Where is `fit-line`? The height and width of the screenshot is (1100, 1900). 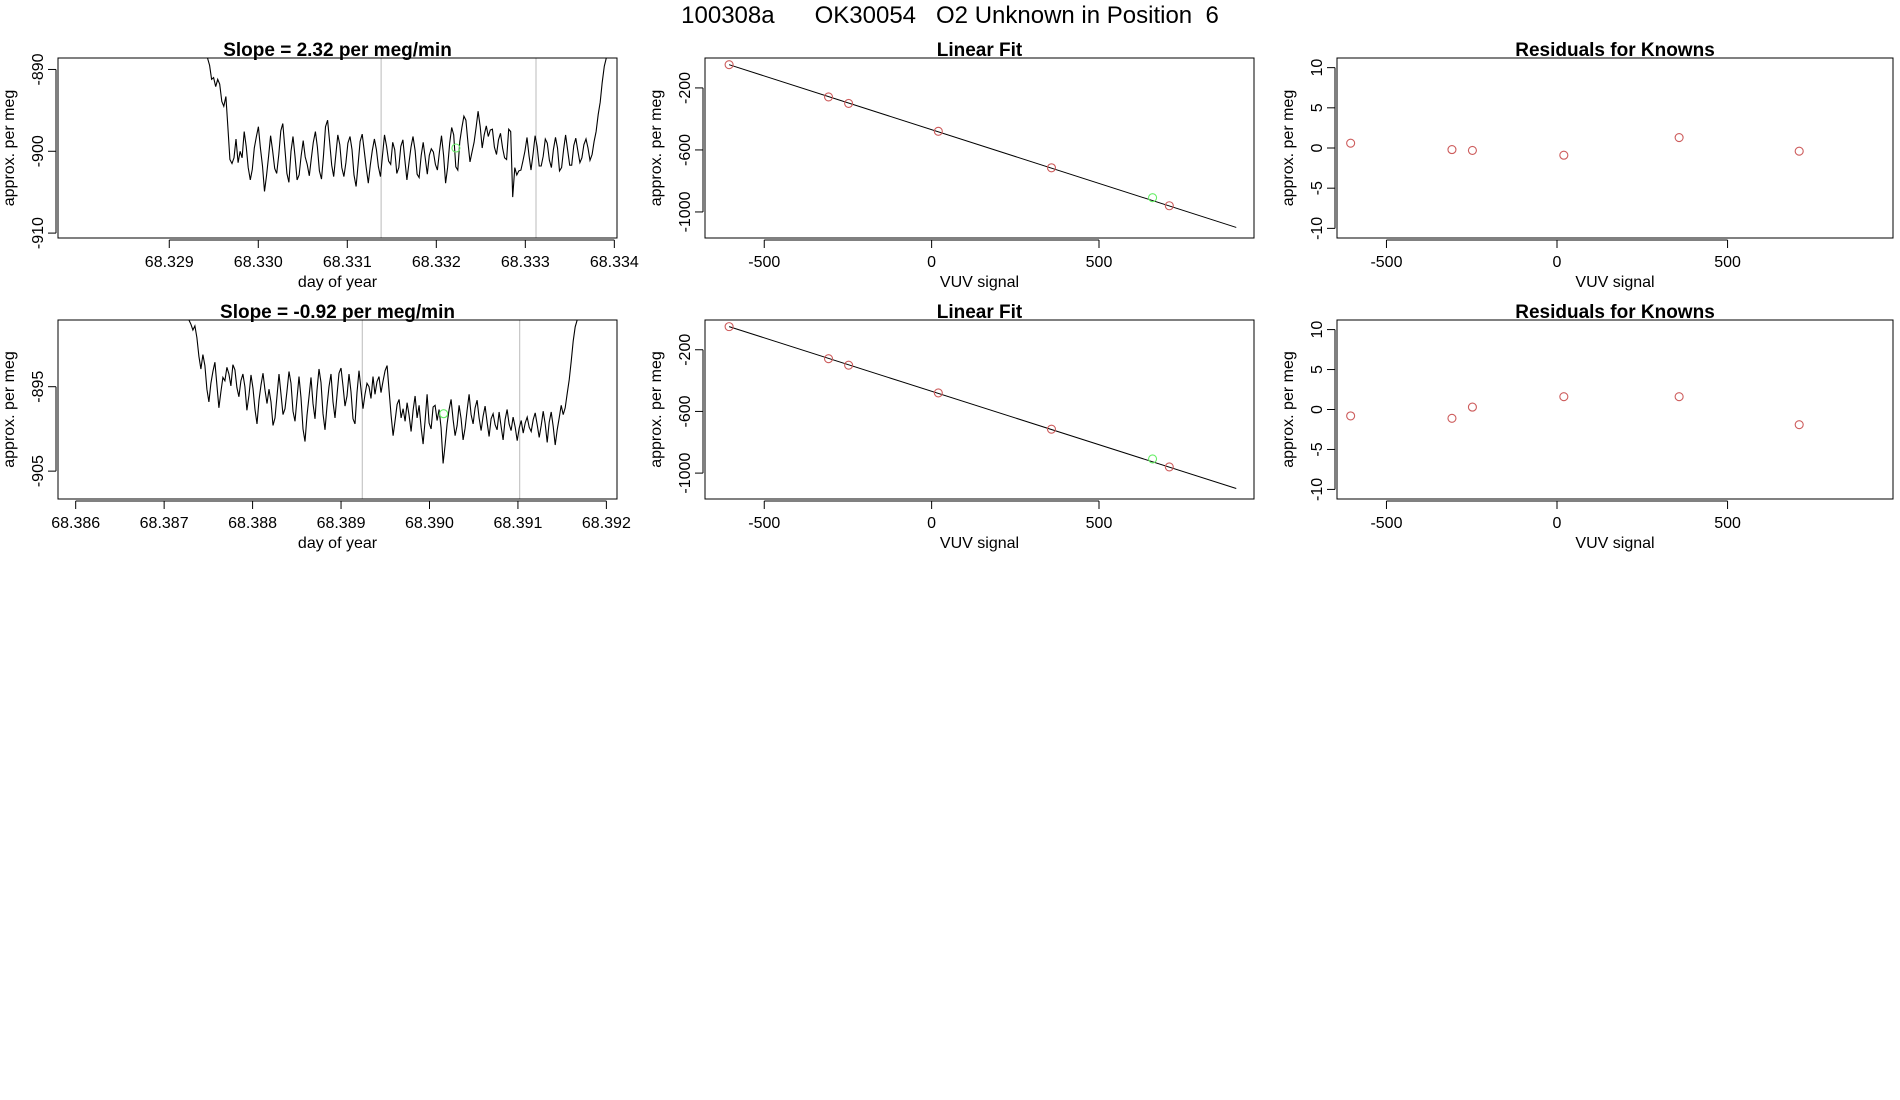 fit-line is located at coordinates (982, 146).